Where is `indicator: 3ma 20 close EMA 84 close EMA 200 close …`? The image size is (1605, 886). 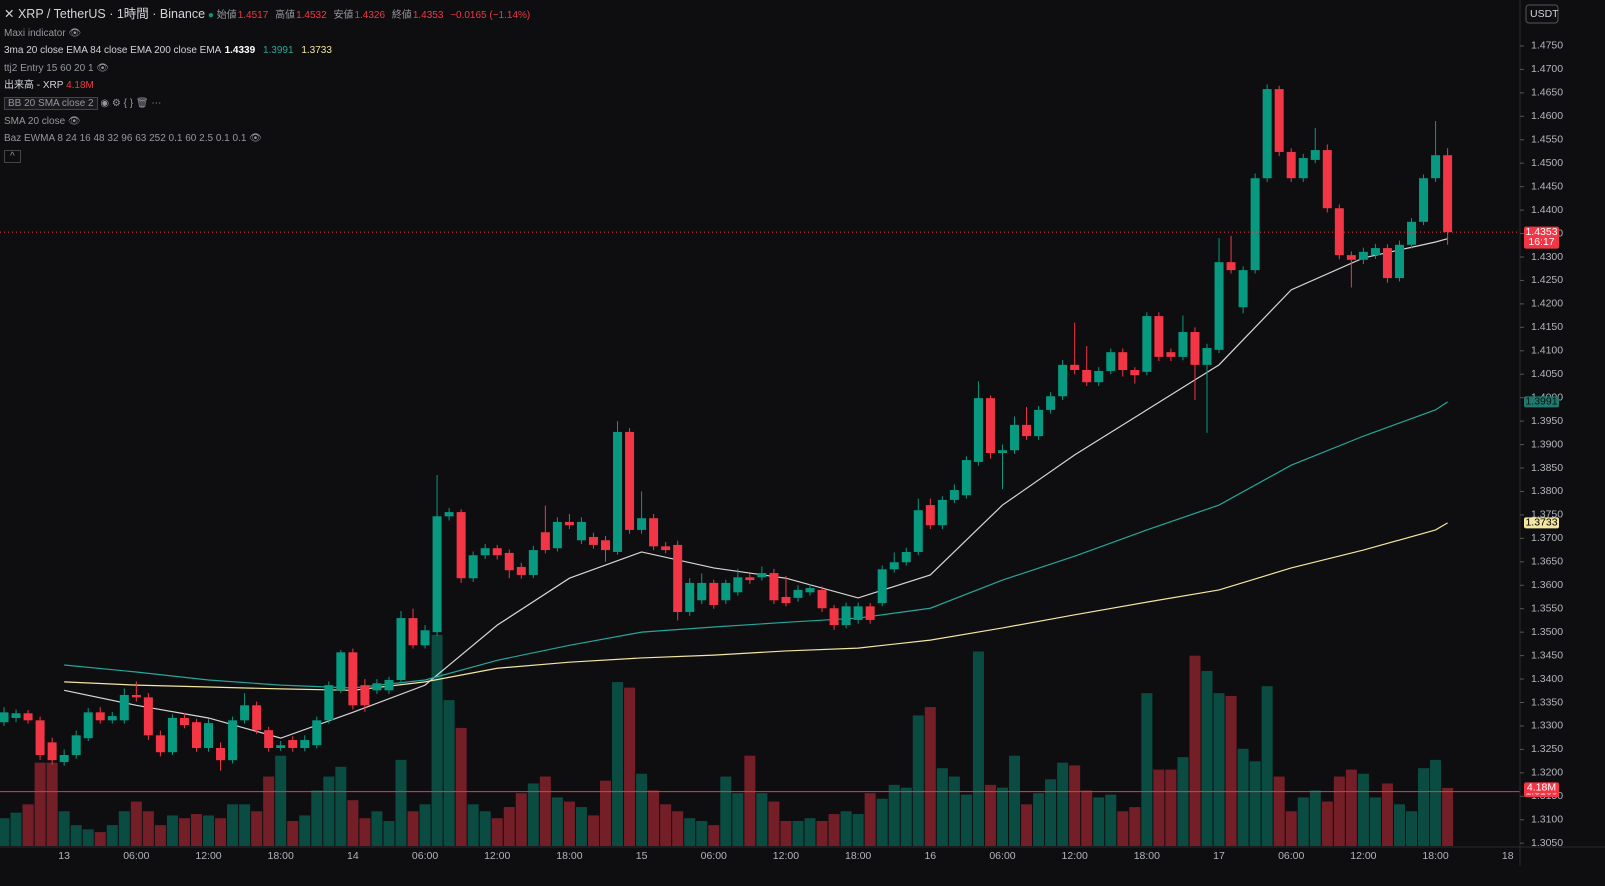 indicator: 3ma 20 close EMA 84 close EMA 200 close … is located at coordinates (267, 51).